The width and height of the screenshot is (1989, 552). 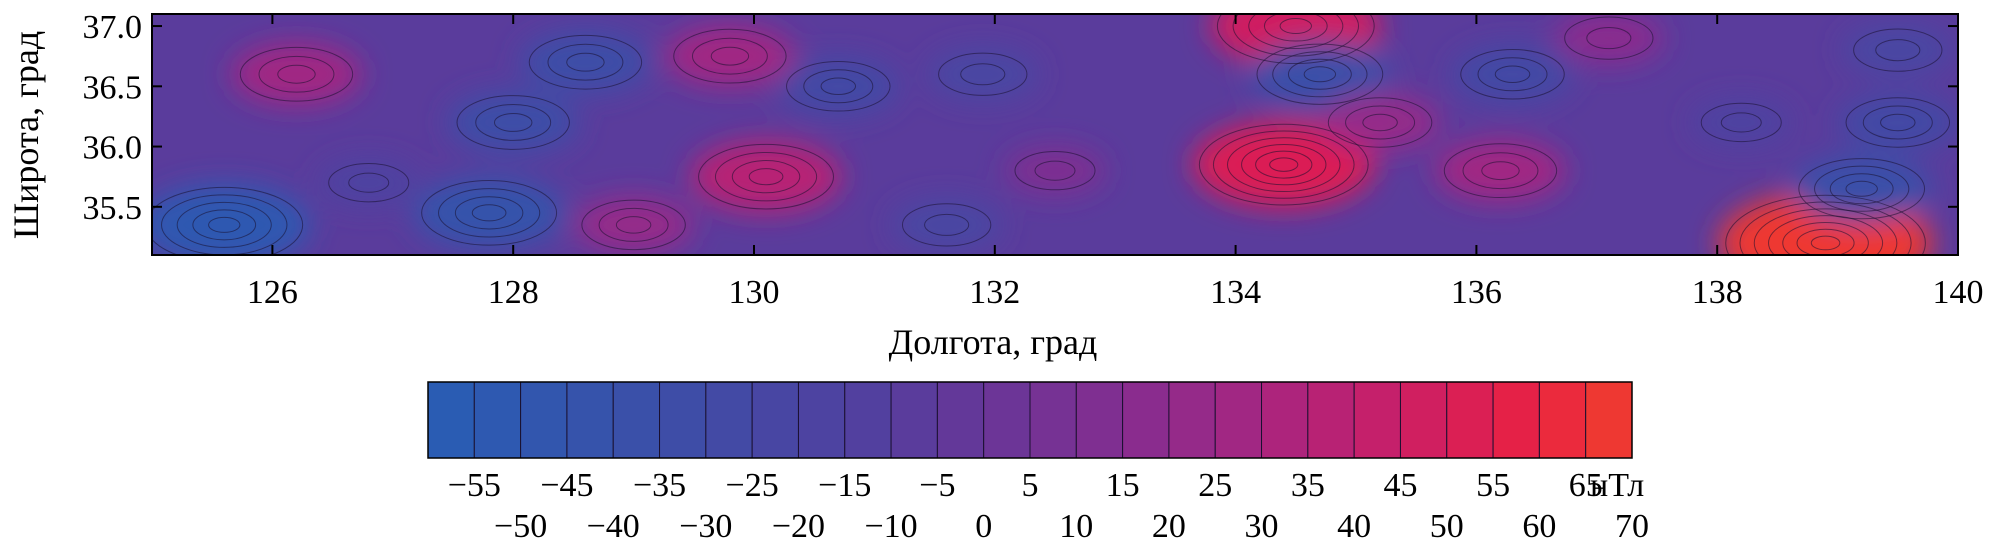 What do you see at coordinates (752, 485) in the screenshot?
I see `colorbar-label-top: −25` at bounding box center [752, 485].